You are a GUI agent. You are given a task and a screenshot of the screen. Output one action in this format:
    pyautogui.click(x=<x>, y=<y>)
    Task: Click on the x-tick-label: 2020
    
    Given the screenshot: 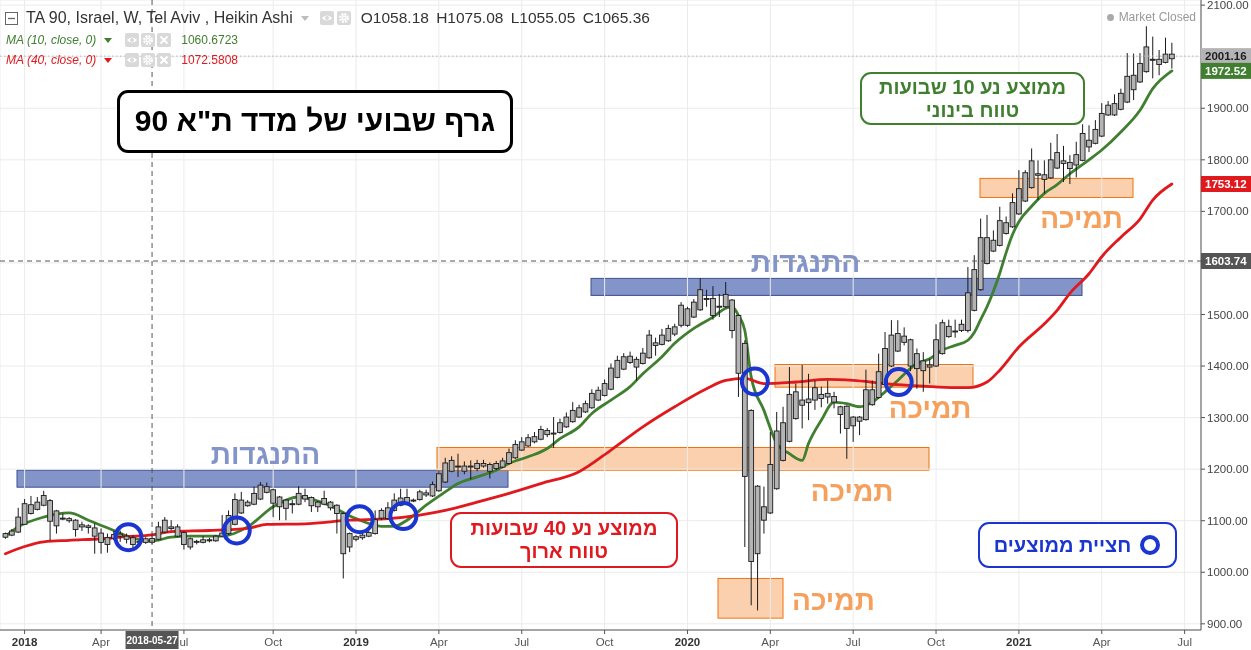 What is the action you would take?
    pyautogui.click(x=687, y=642)
    